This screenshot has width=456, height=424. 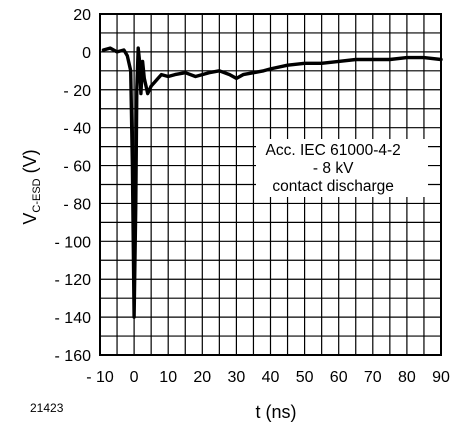 I want to click on annotation-box, so click(x=342, y=168).